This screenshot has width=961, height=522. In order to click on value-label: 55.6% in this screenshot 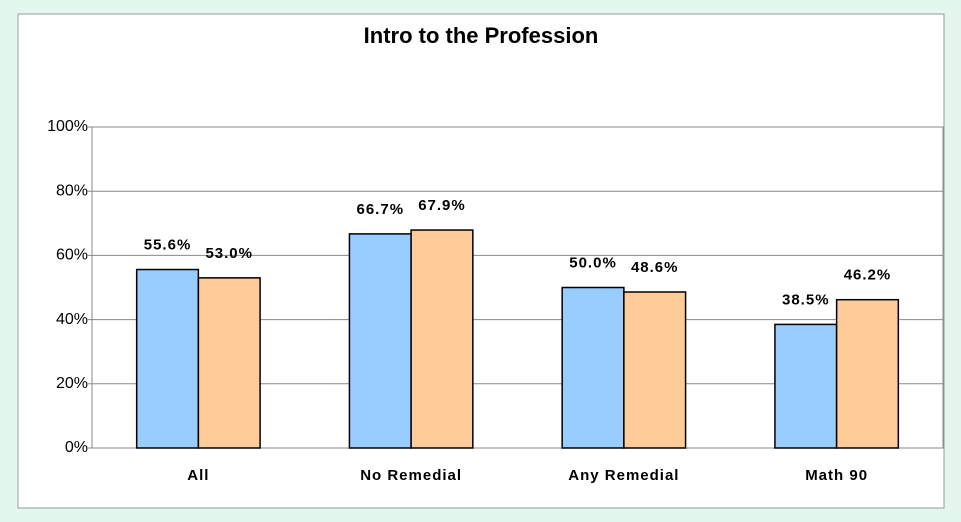, I will do `click(168, 244)`.